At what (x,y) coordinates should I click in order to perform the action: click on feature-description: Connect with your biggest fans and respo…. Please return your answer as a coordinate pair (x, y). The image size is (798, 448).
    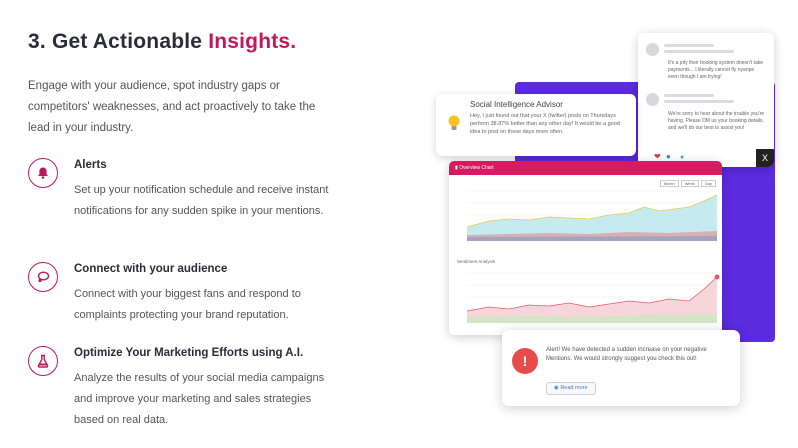
    Looking at the image, I should click on (187, 304).